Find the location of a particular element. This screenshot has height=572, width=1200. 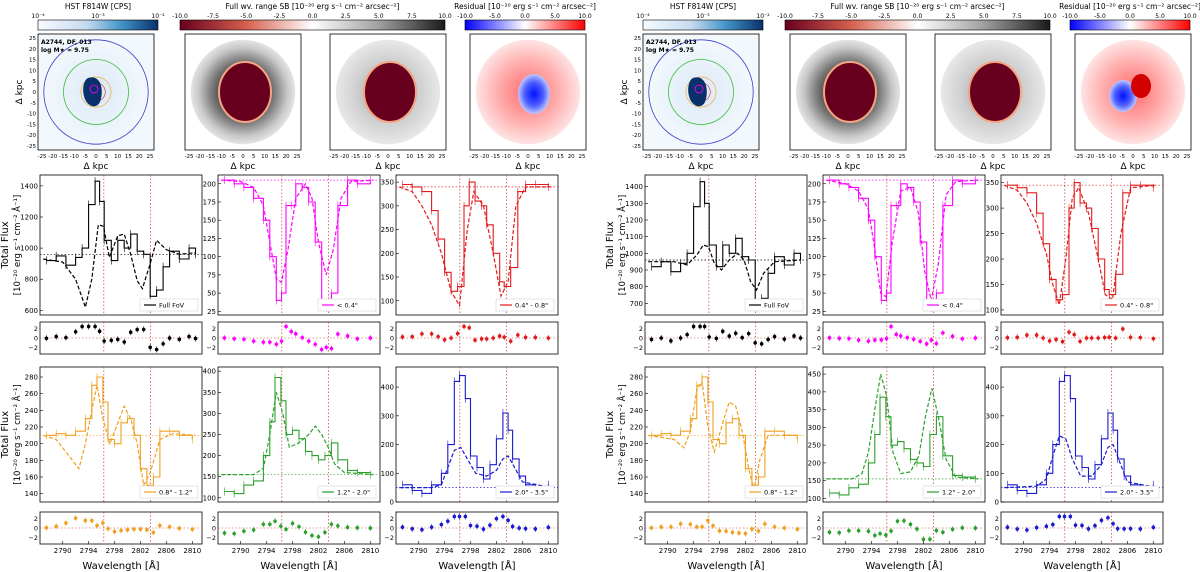

map-ytick: -25 is located at coordinates (31, 147).